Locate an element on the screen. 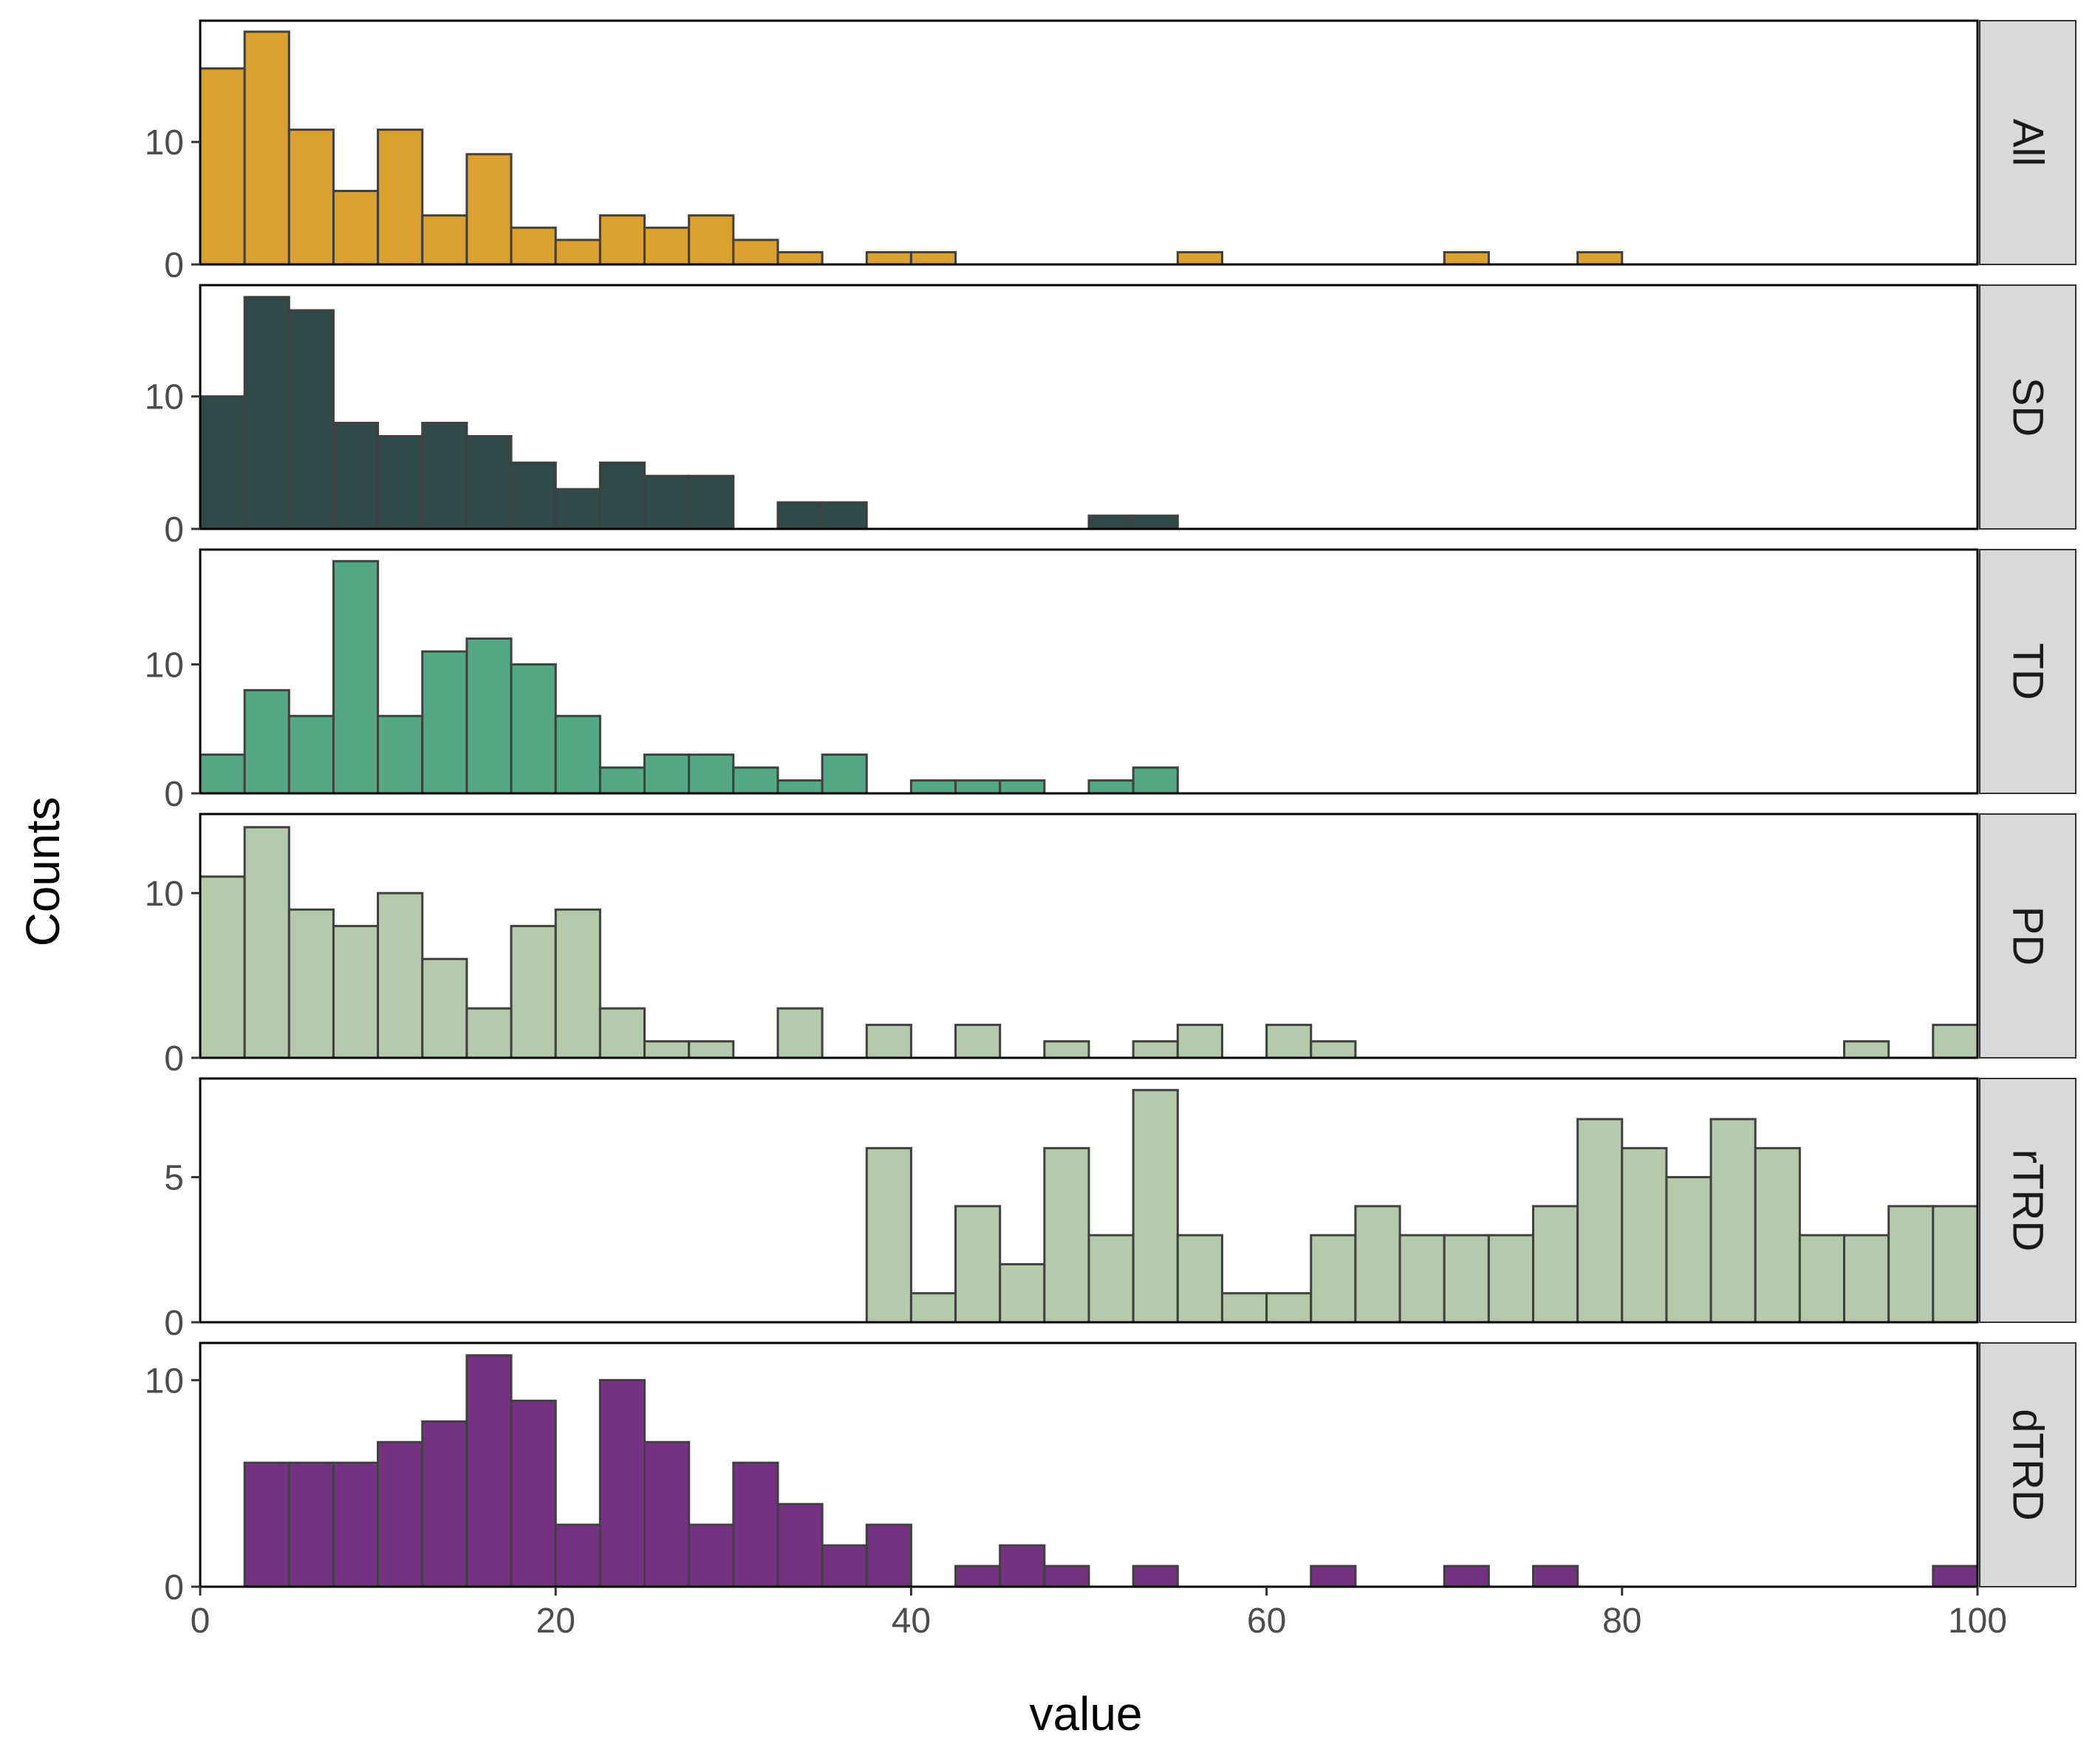 Image resolution: width=2092 pixels, height=1764 pixels. y-axis-title: Counts is located at coordinates (42, 872).